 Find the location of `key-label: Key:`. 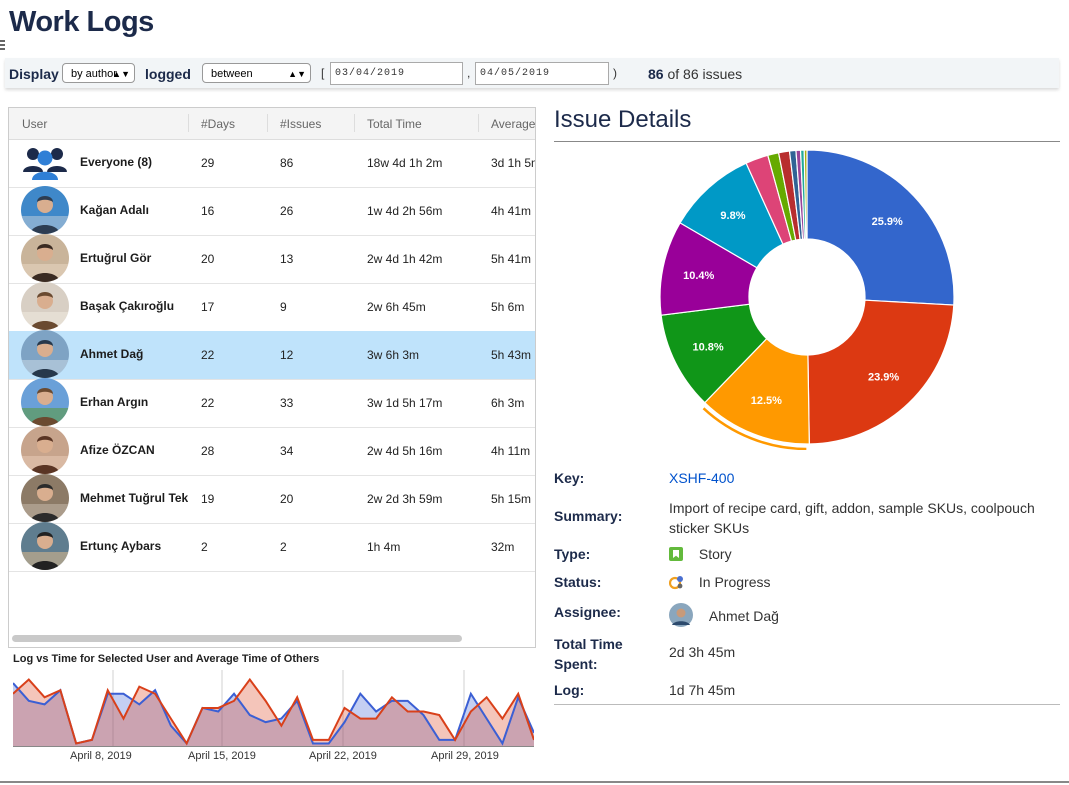

key-label: Key: is located at coordinates (569, 478).